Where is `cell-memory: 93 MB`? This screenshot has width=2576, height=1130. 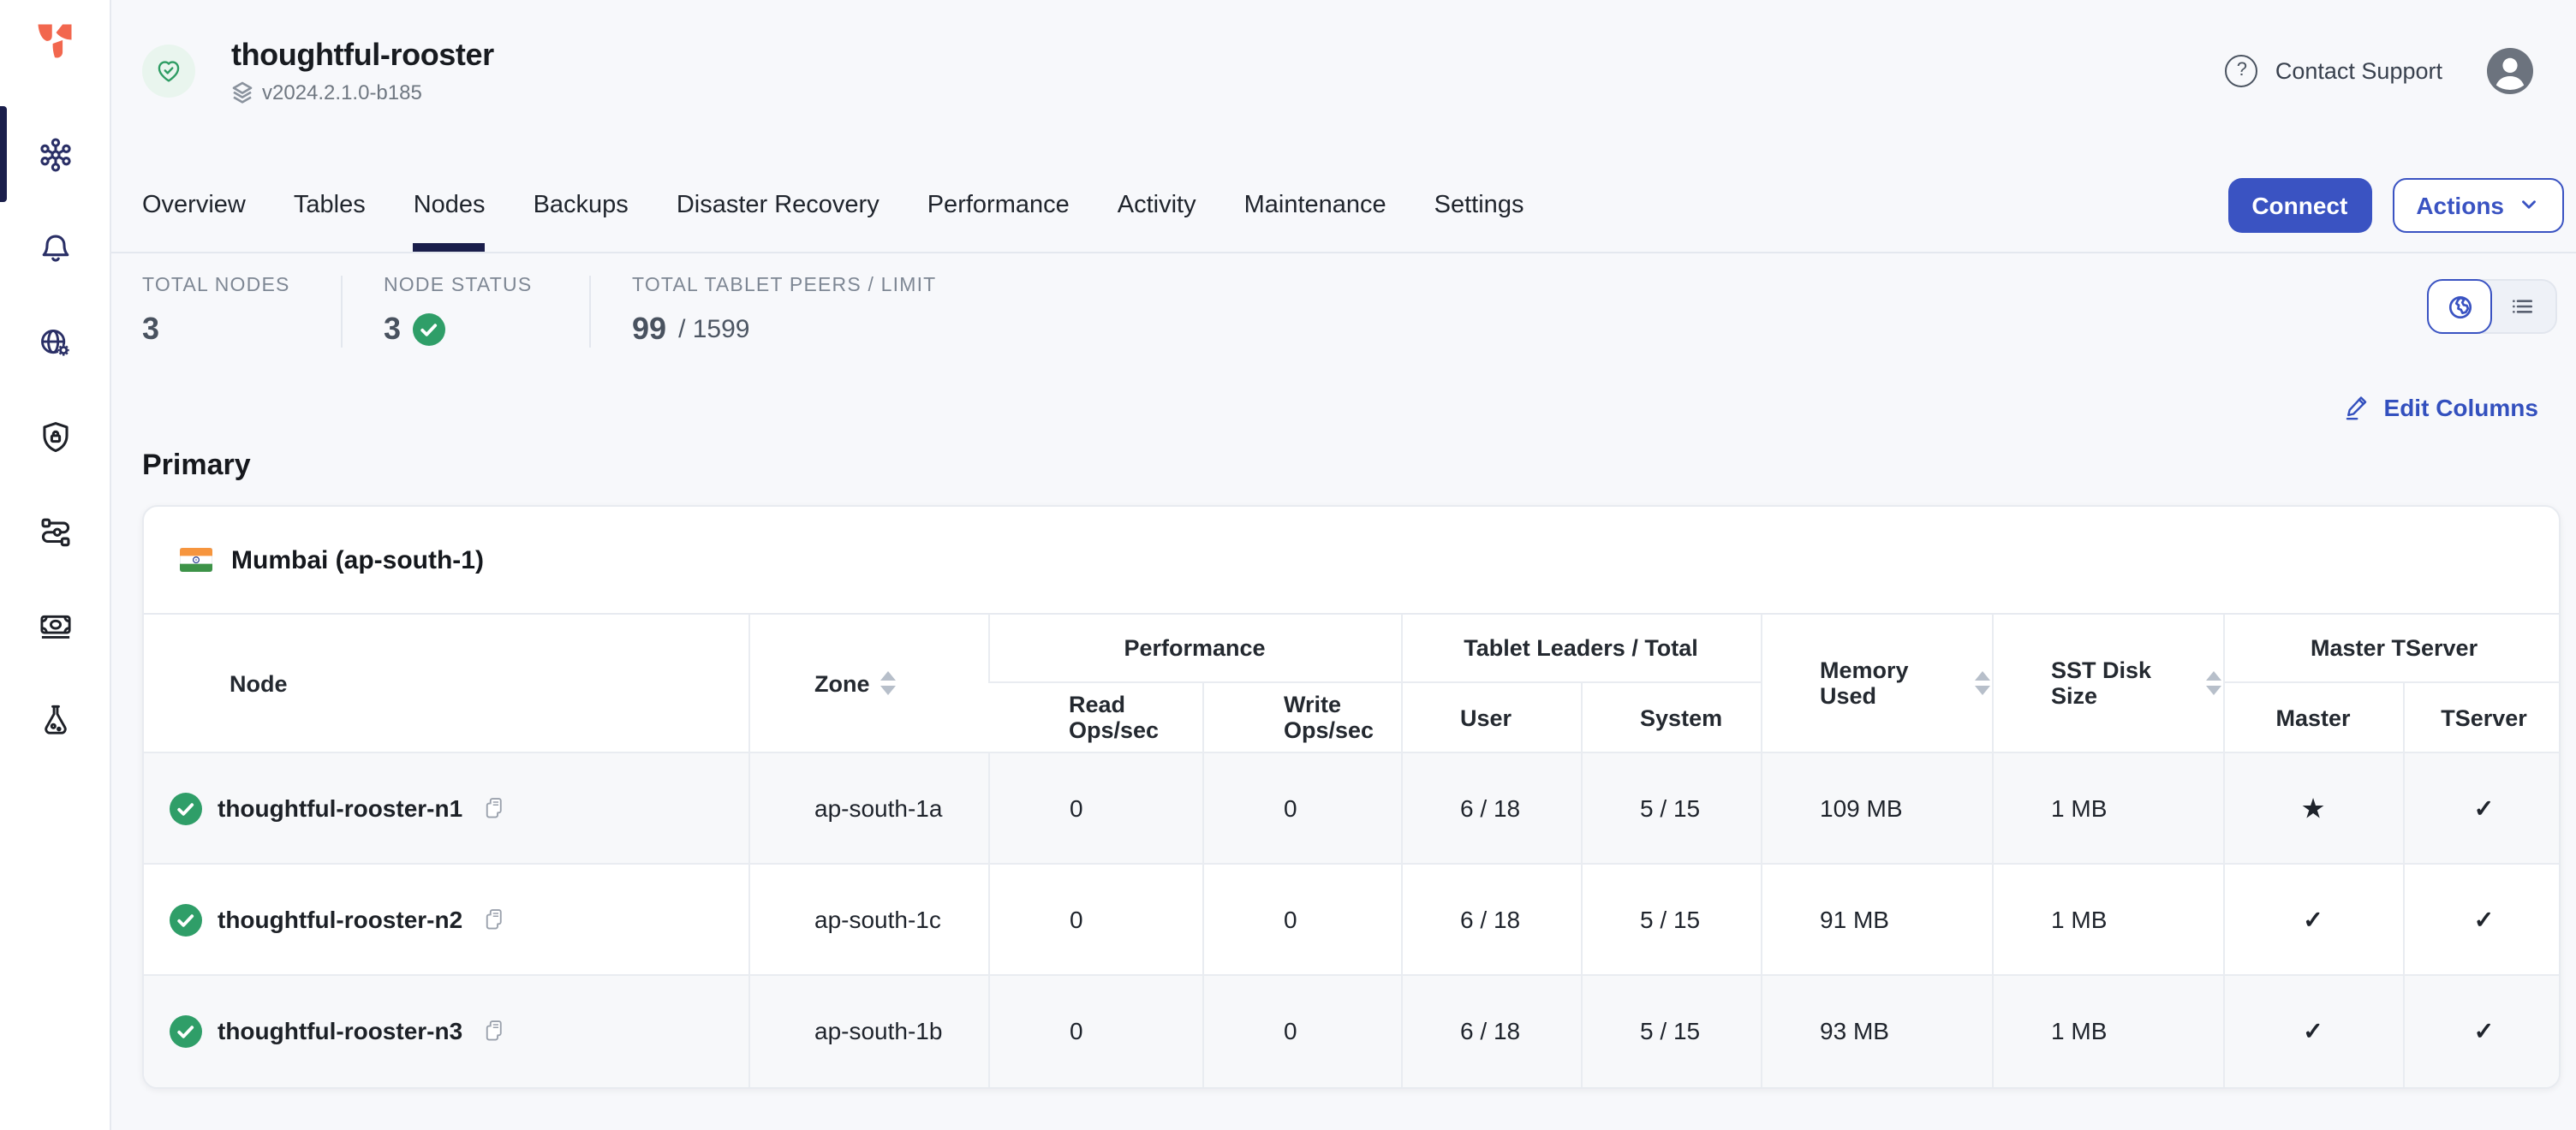 cell-memory: 93 MB is located at coordinates (1876, 1030).